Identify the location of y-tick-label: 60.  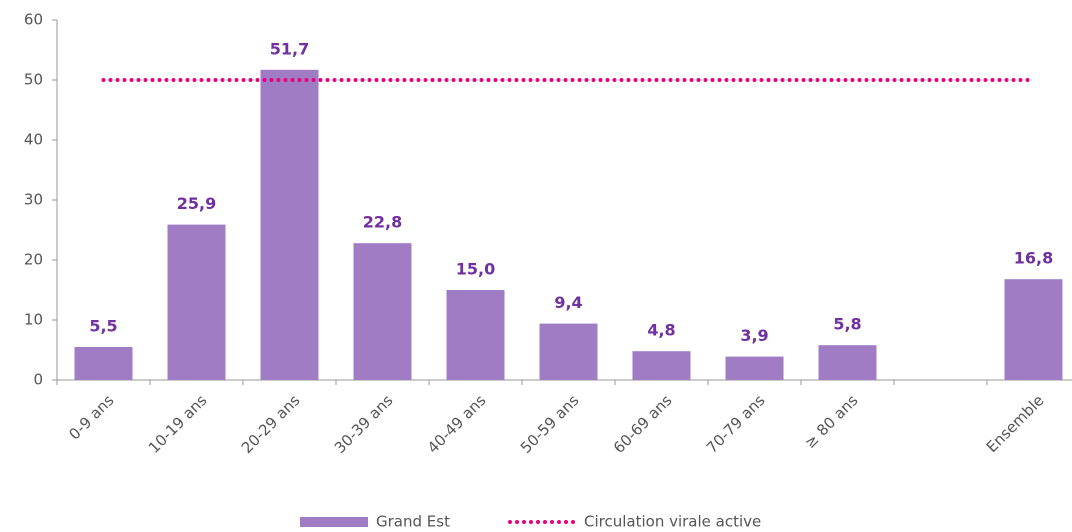
(33, 20).